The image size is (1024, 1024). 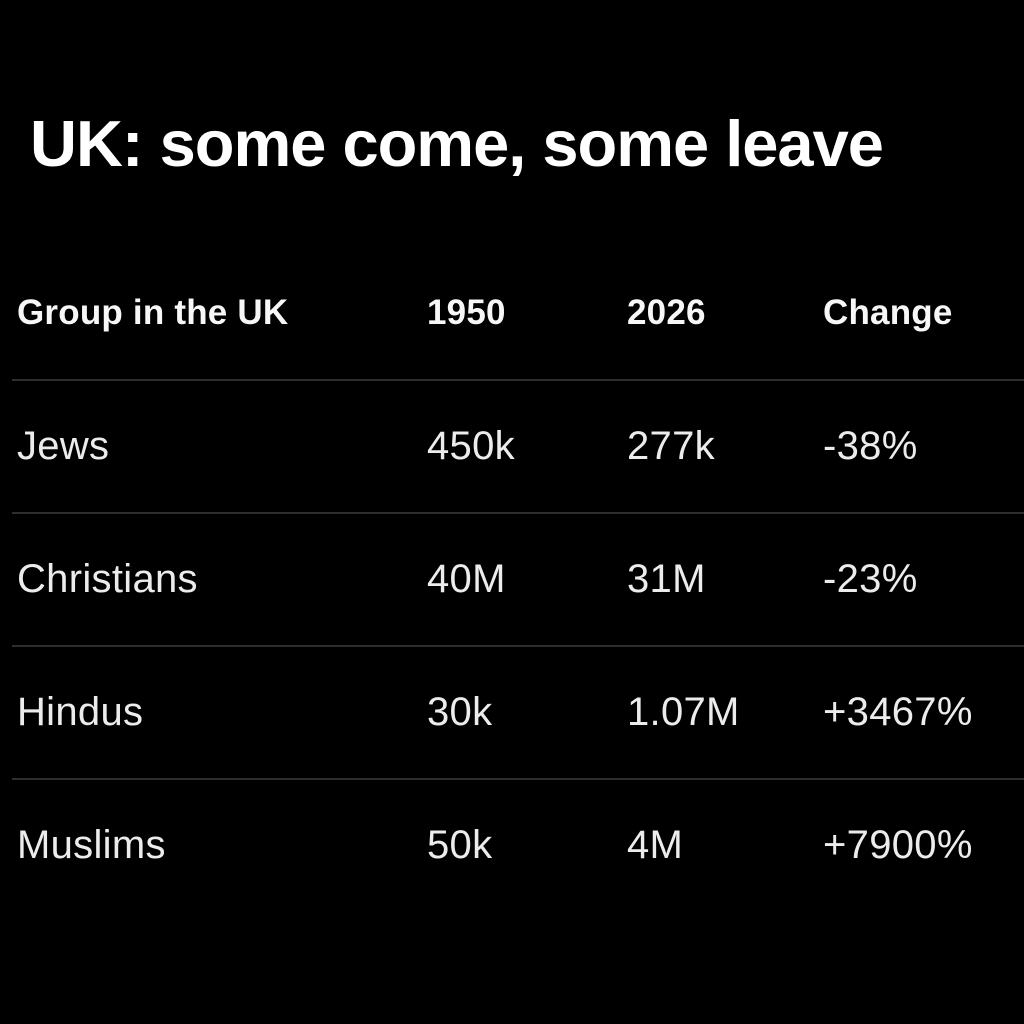 What do you see at coordinates (518, 447) in the screenshot?
I see `table-row-jews: Jews 450k 277k -38%` at bounding box center [518, 447].